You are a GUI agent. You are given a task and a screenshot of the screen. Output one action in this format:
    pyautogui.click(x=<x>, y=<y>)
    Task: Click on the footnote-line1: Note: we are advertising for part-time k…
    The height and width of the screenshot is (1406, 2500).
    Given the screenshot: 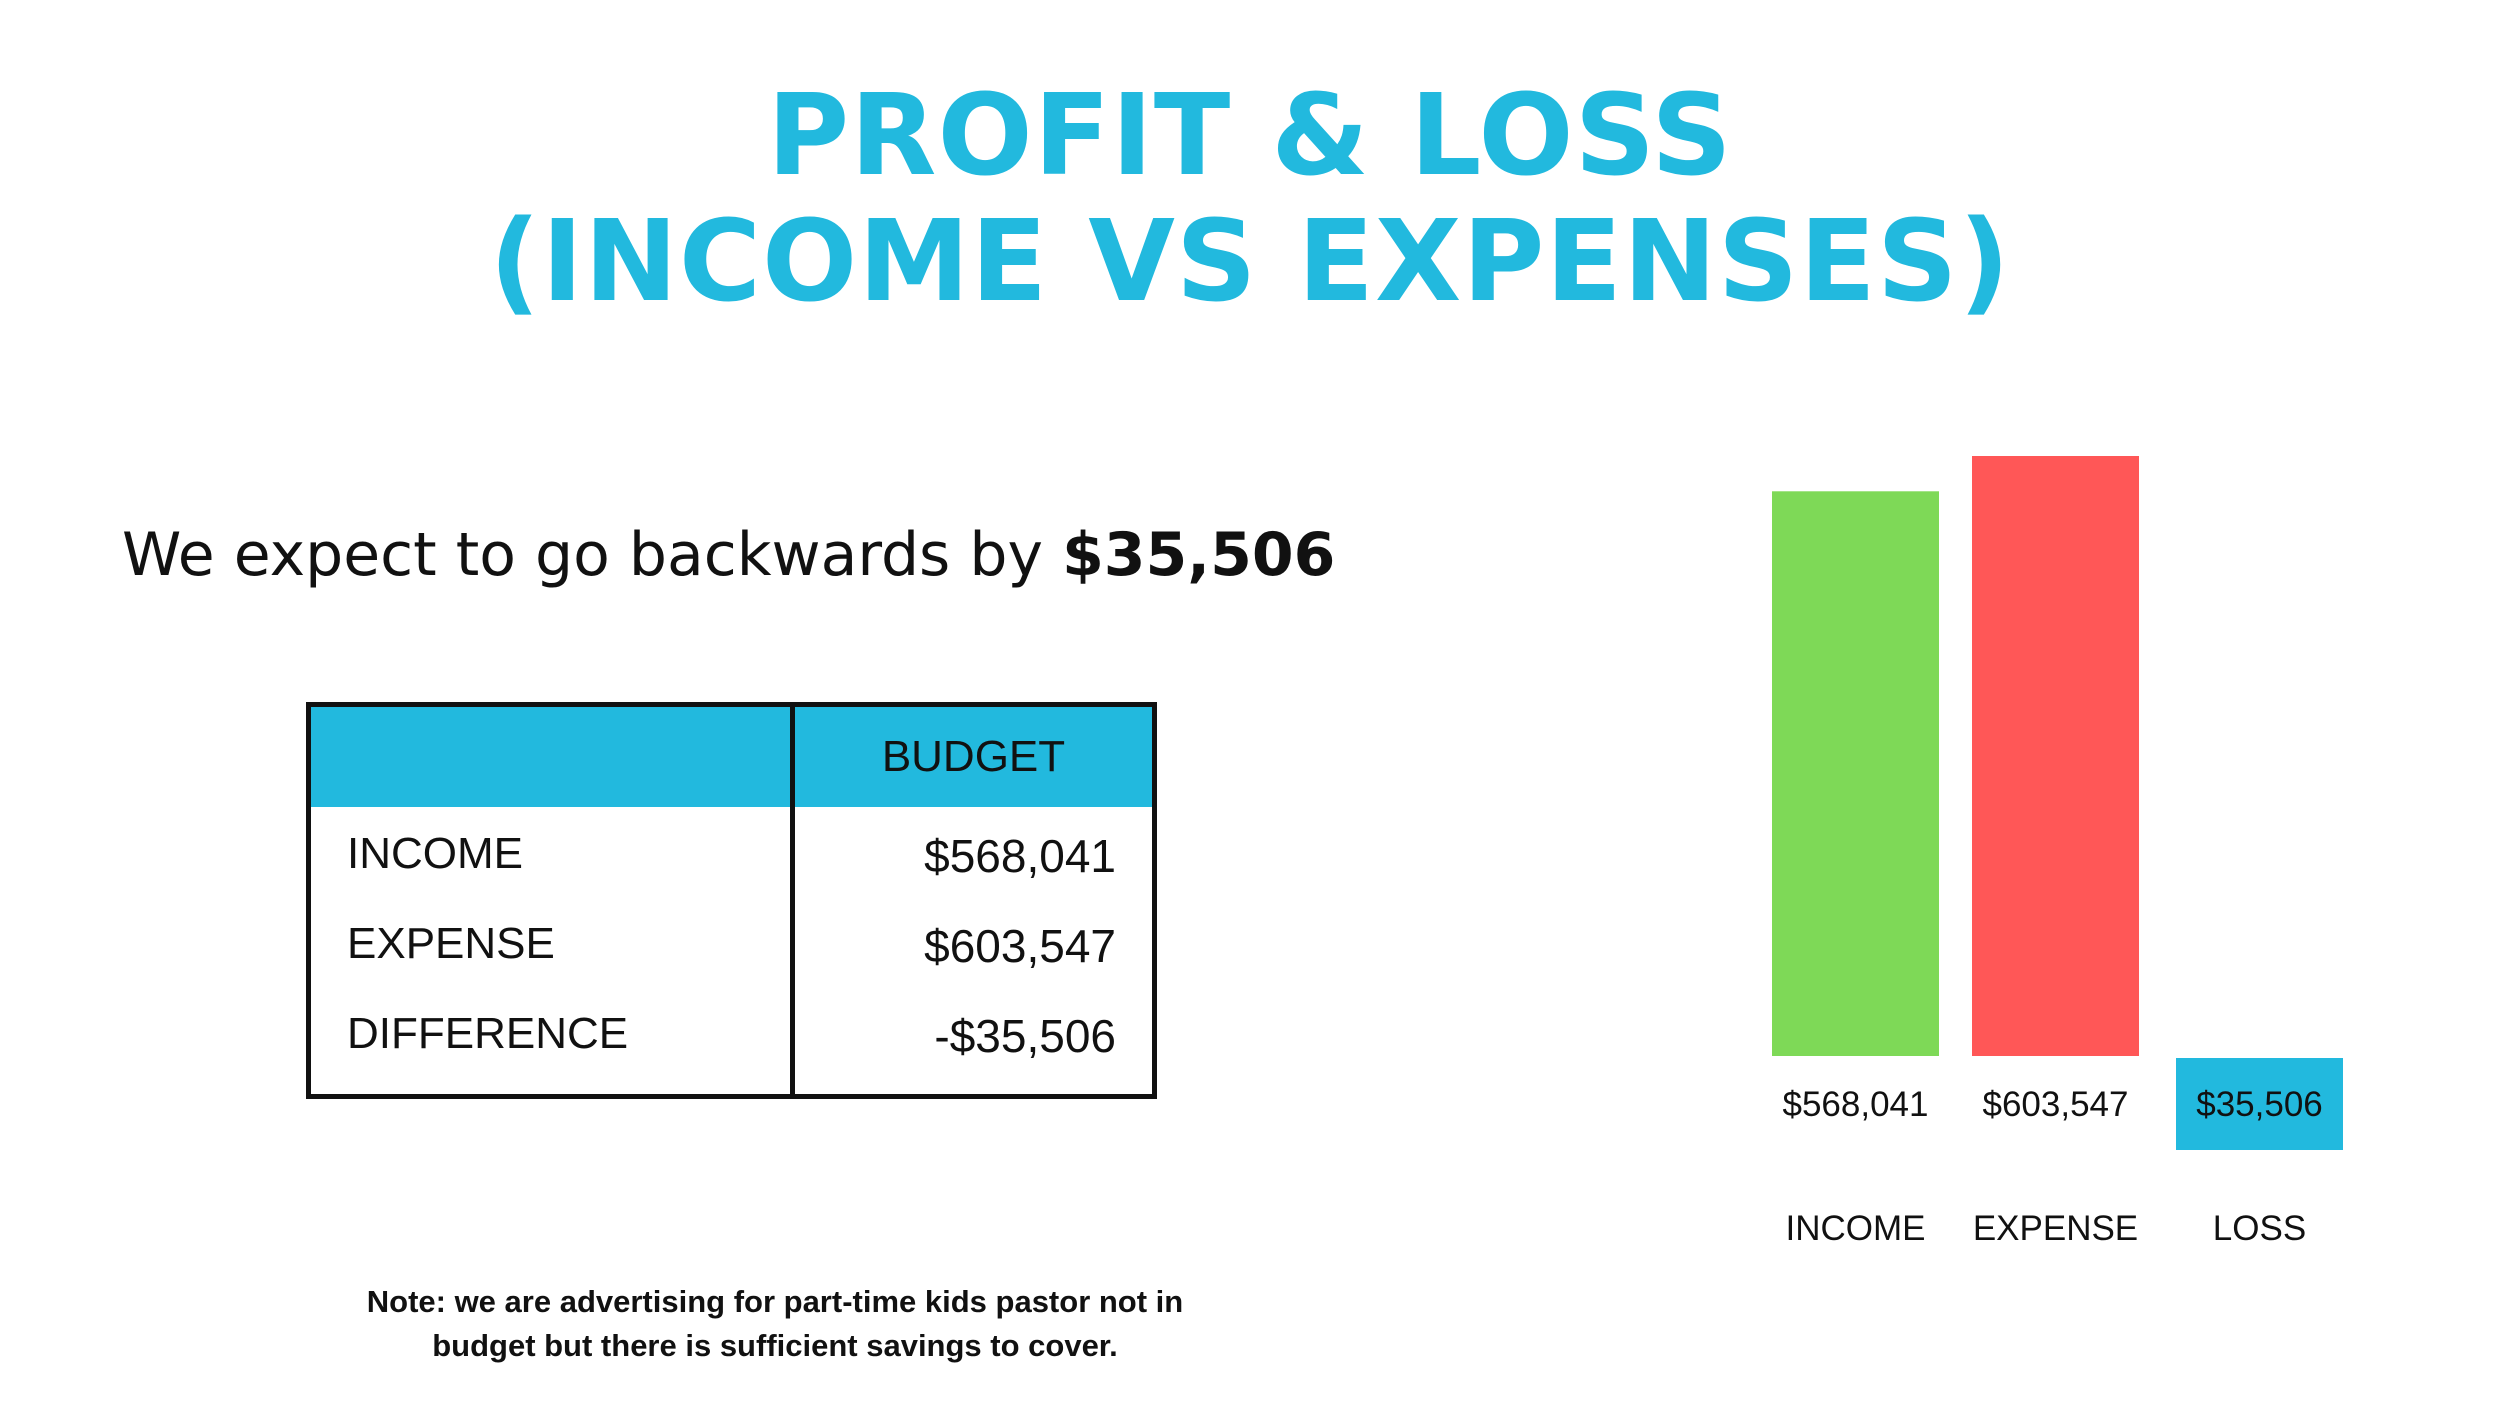 What is the action you would take?
    pyautogui.click(x=775, y=1301)
    